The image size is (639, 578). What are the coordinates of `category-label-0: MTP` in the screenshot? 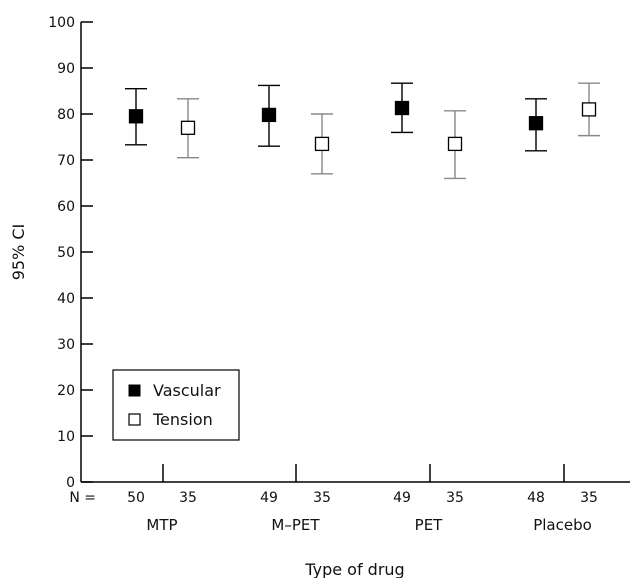 It's located at (161, 525).